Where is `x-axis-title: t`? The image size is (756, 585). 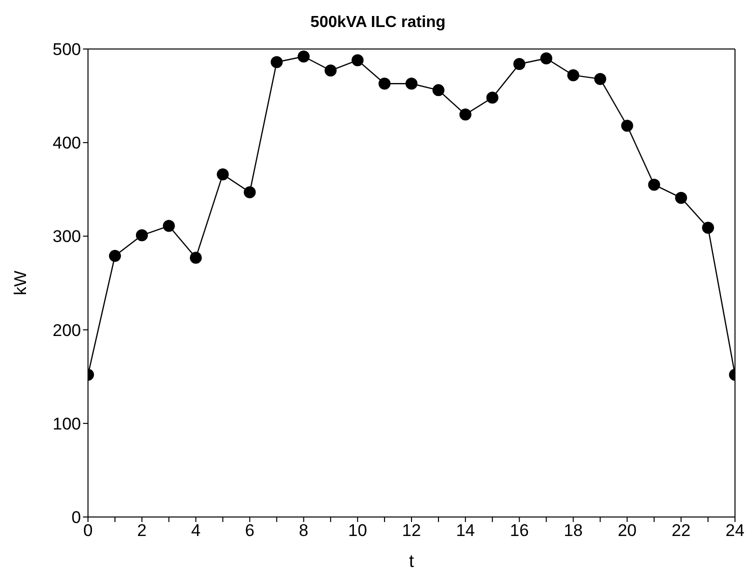 x-axis-title: t is located at coordinates (411, 561).